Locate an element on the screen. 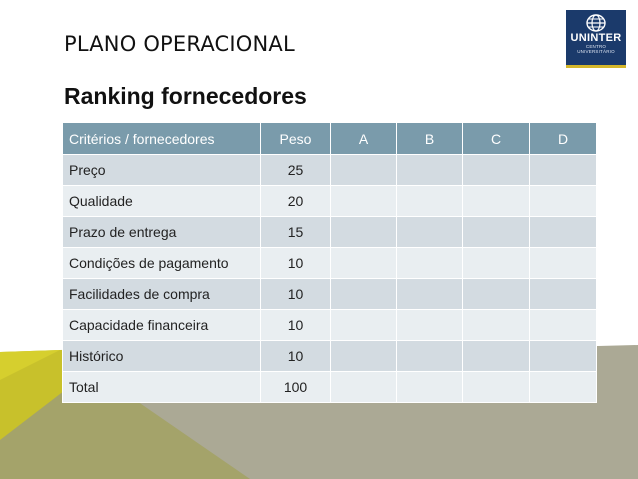 This screenshot has width=638, height=479. logo-brand: UNINTER is located at coordinates (596, 38).